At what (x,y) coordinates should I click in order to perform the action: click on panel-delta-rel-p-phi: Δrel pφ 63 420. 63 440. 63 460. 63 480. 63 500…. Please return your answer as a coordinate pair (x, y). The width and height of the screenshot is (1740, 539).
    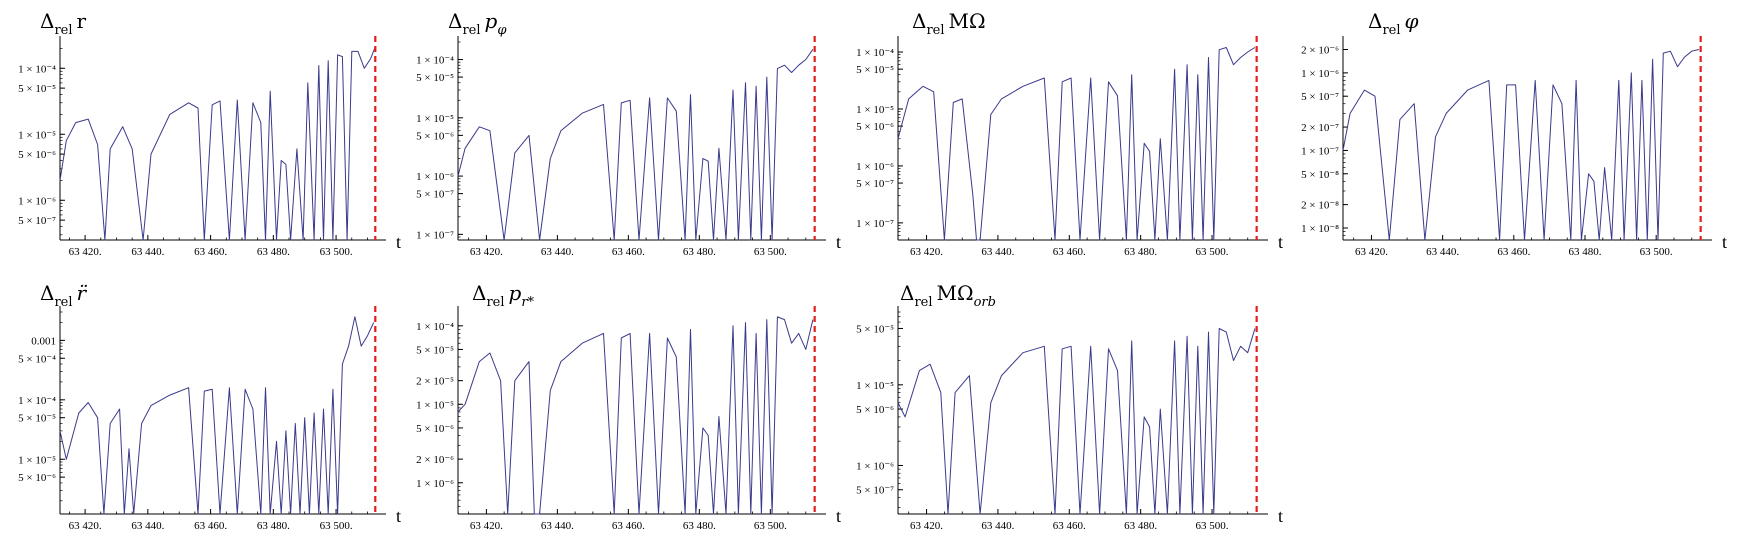
    Looking at the image, I should click on (628, 133).